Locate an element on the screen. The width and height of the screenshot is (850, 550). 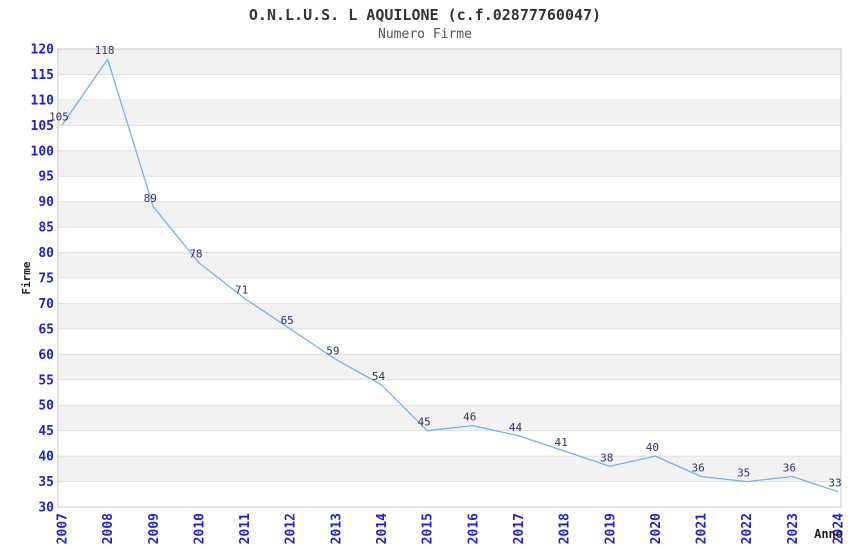
y-tick-label: 115 is located at coordinates (42, 75).